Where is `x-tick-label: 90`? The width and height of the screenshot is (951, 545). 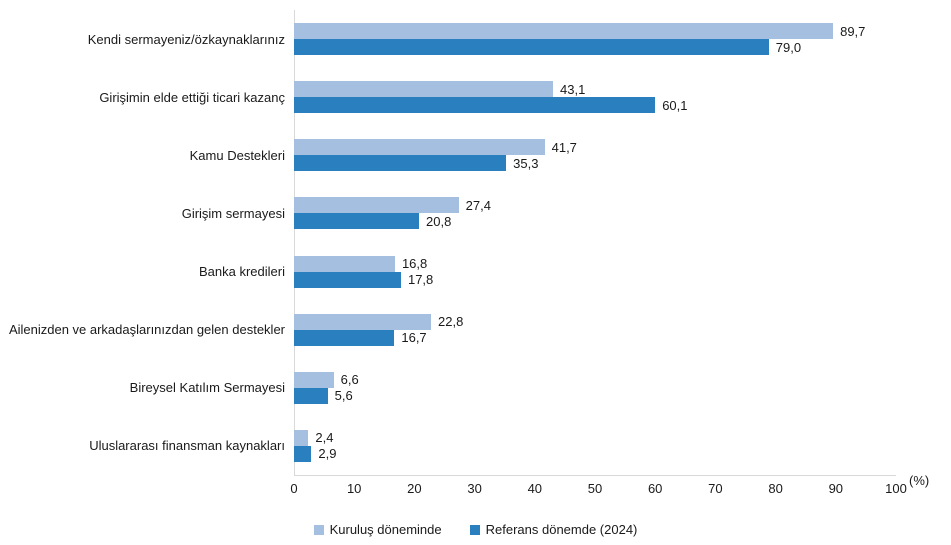 x-tick-label: 90 is located at coordinates (836, 488).